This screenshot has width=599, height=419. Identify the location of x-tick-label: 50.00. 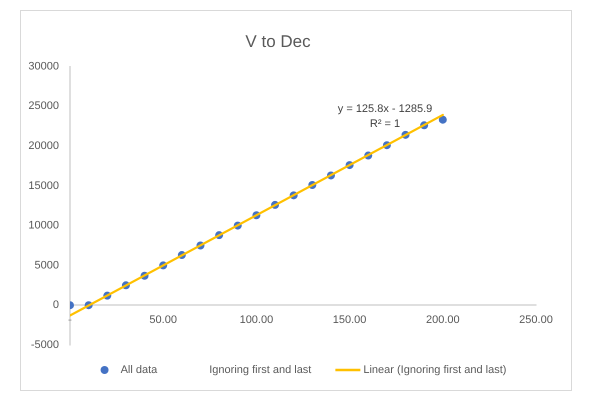
(163, 320).